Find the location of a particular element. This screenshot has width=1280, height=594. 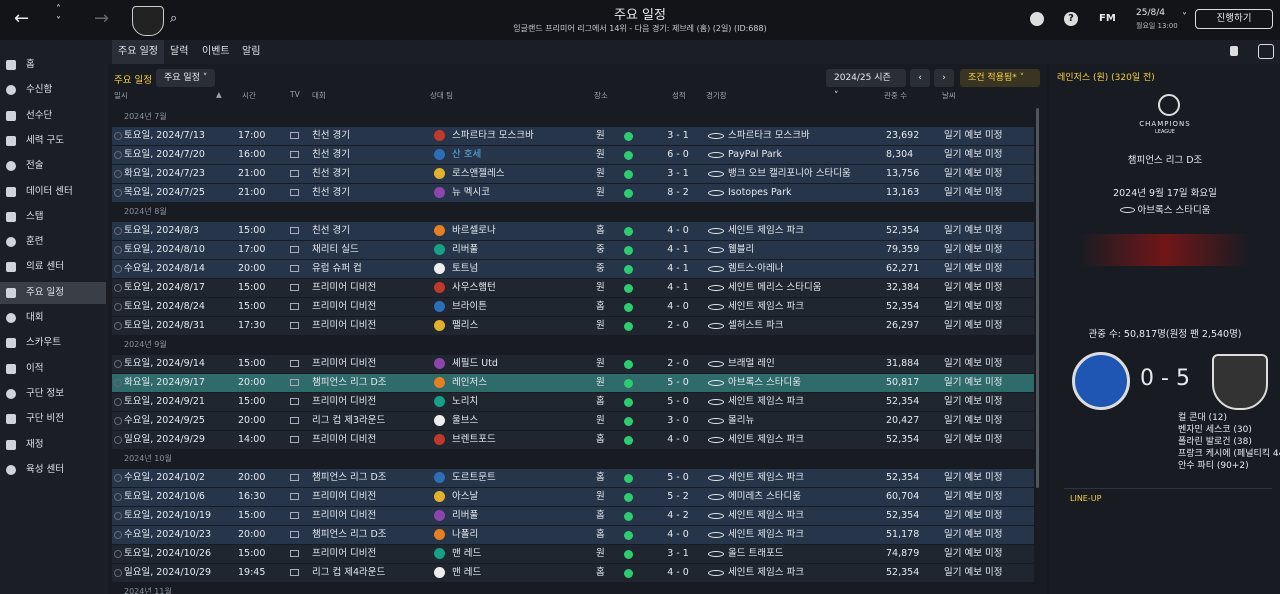

nav-item: 세력 구도 is located at coordinates (53, 141).